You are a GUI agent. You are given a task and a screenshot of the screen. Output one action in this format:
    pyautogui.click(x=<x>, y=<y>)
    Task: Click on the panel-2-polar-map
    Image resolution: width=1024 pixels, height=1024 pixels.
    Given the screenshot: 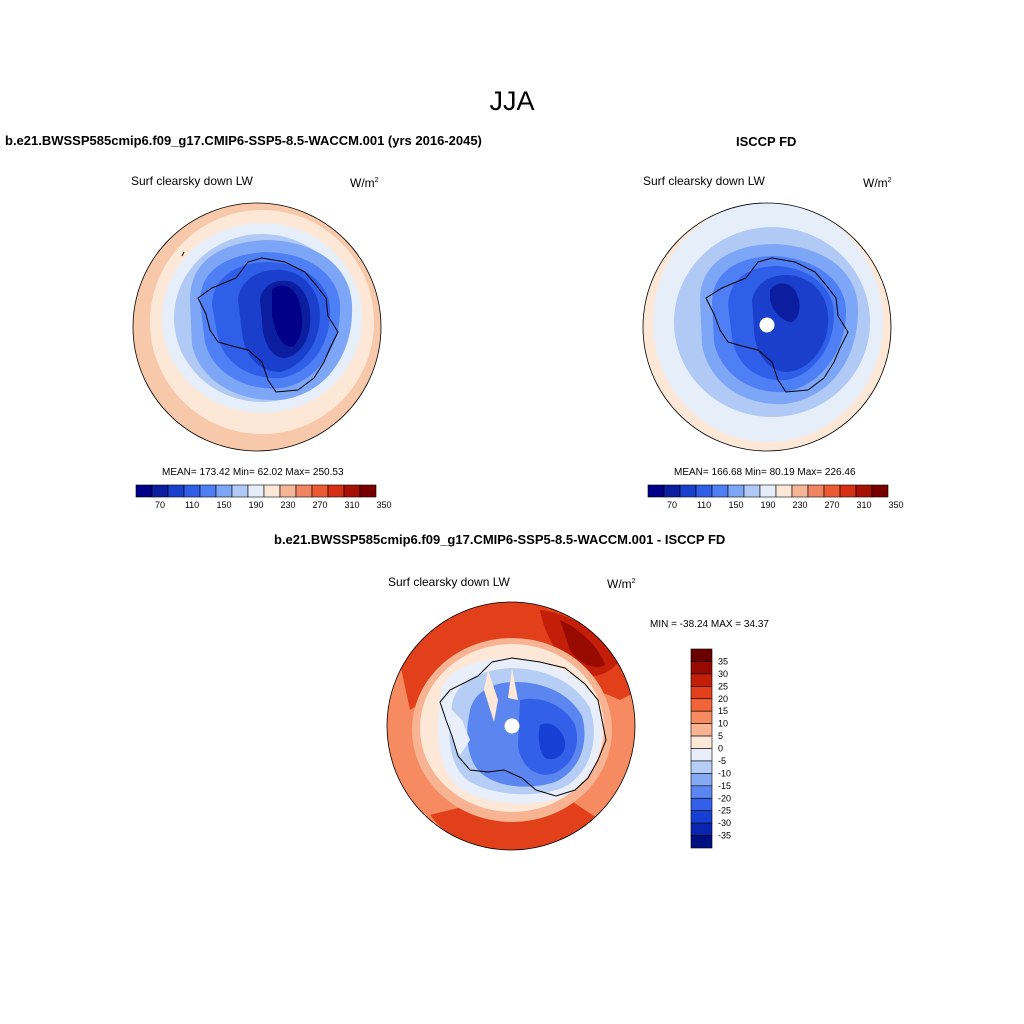 What is the action you would take?
    pyautogui.click(x=767, y=327)
    